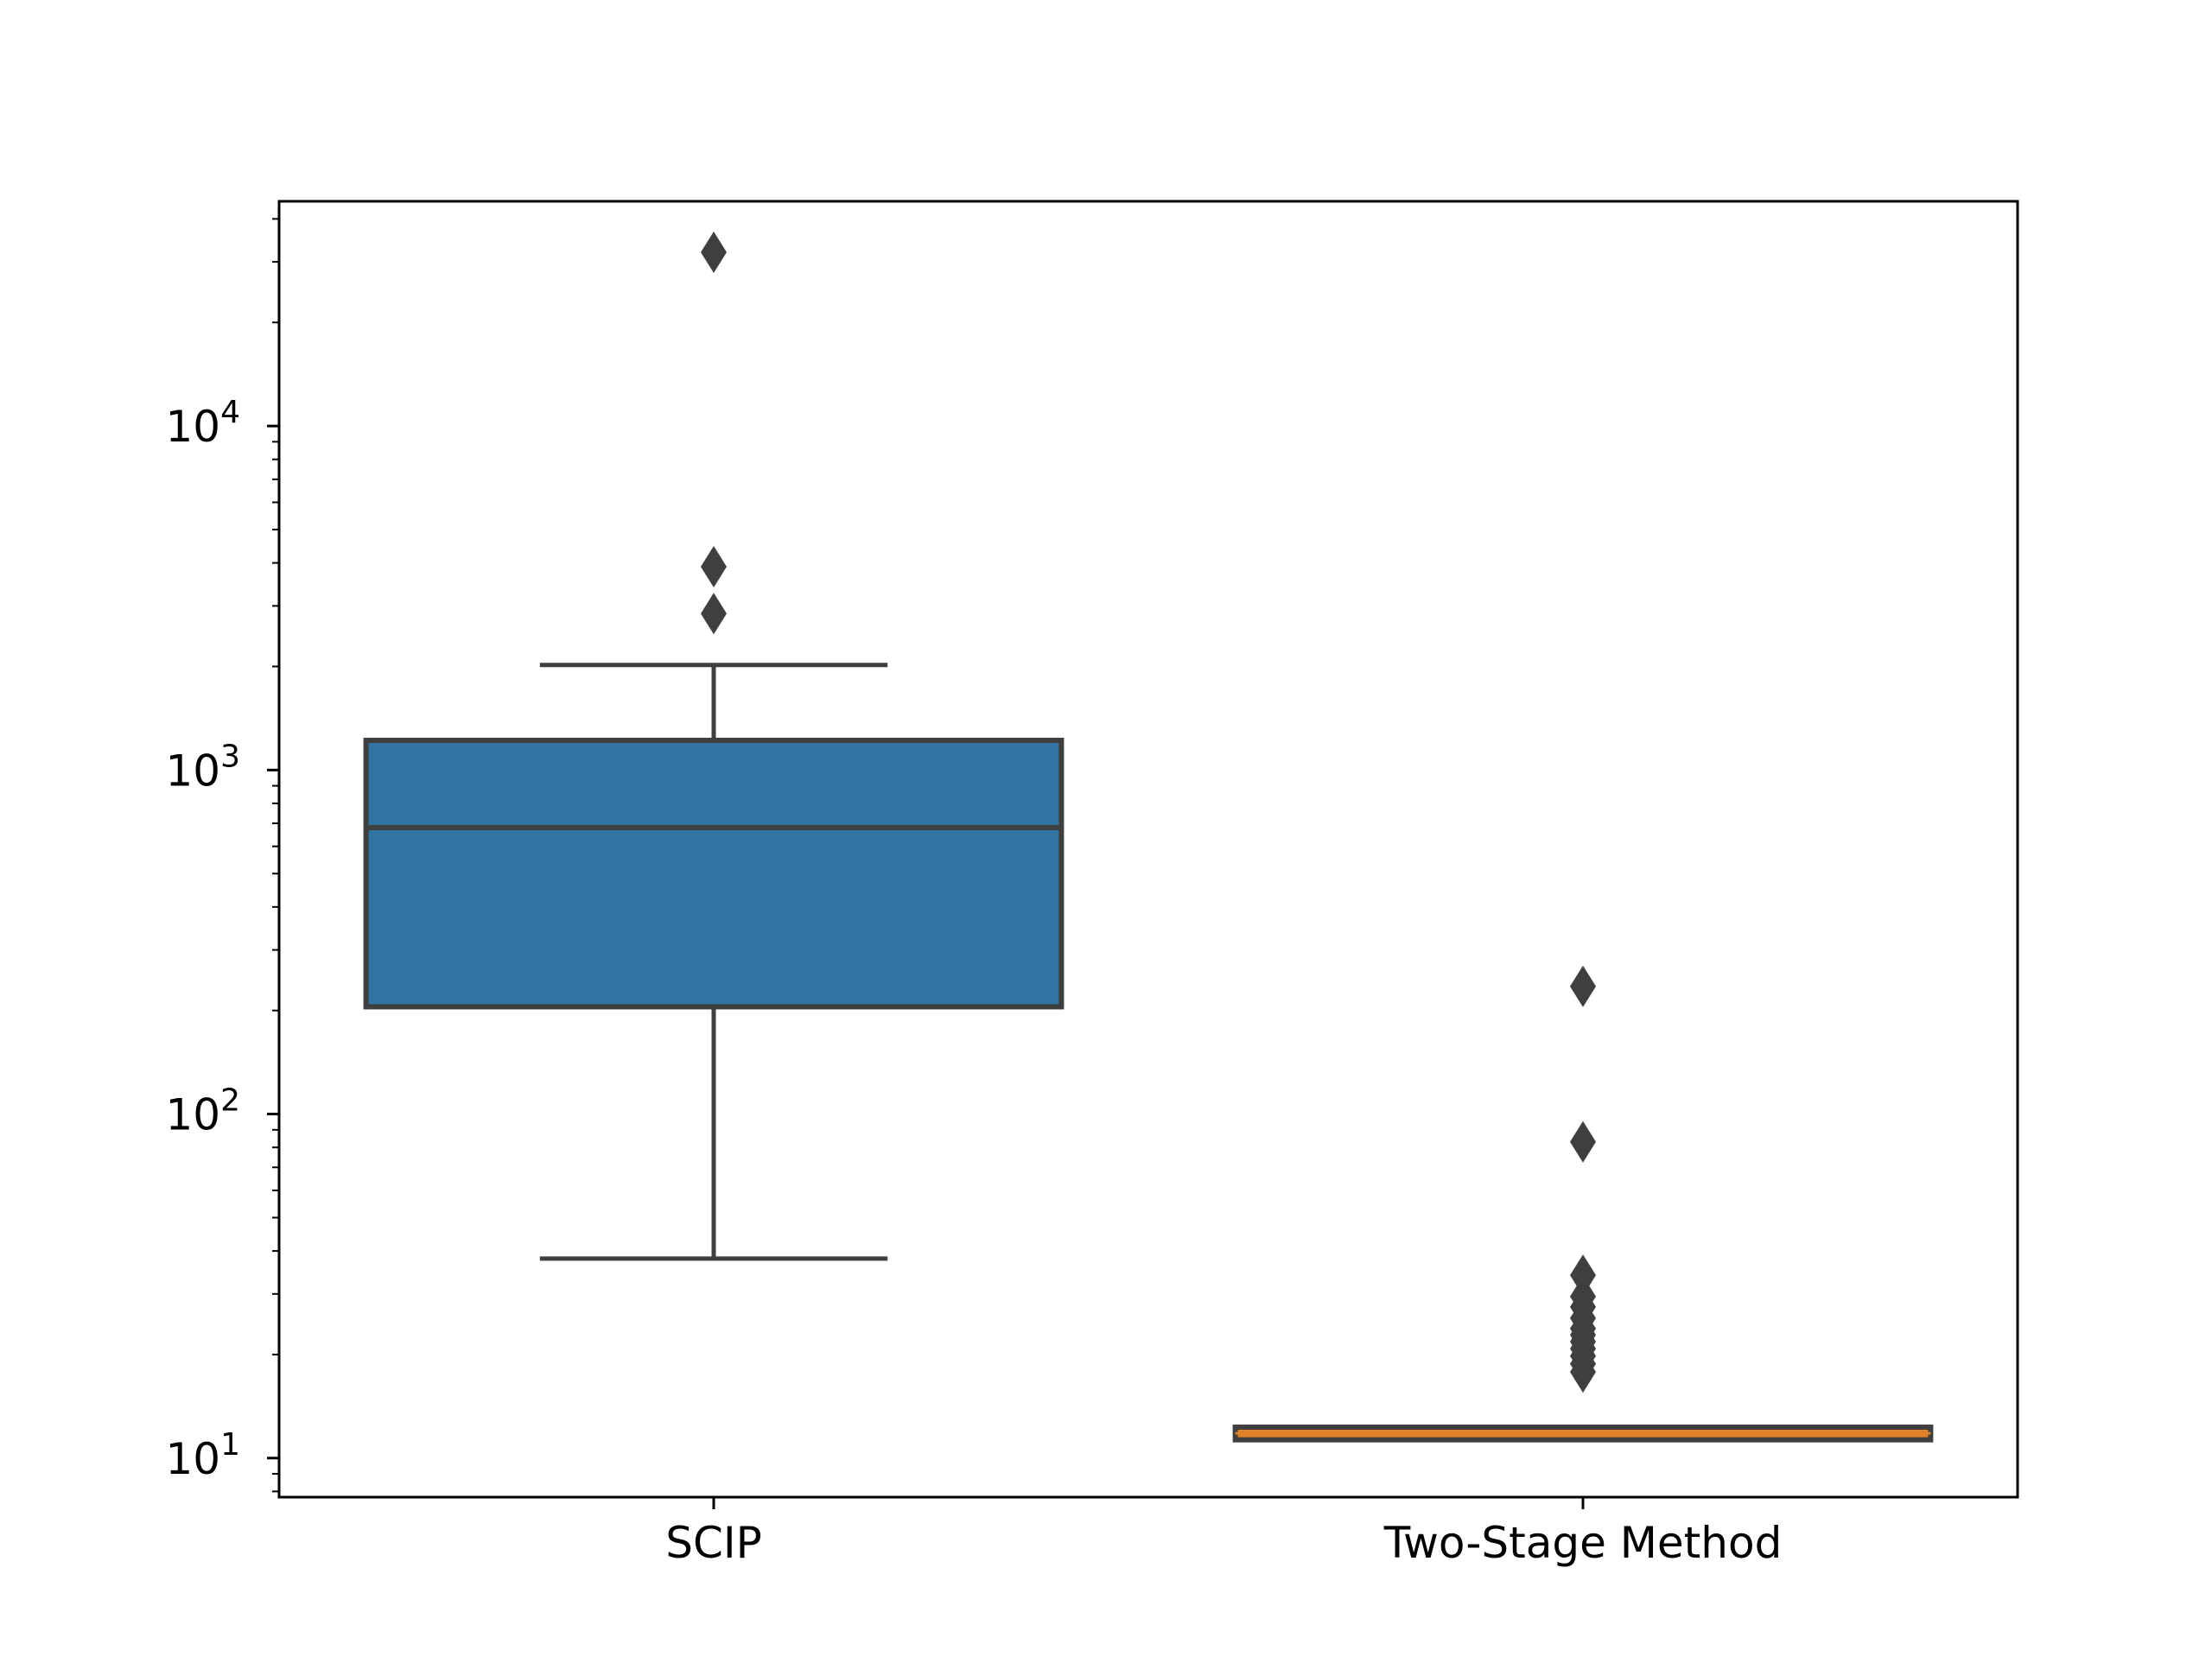 The width and height of the screenshot is (2212, 1663). Describe the element at coordinates (202, 1112) in the screenshot. I see `y-tick-label: 10²` at that location.